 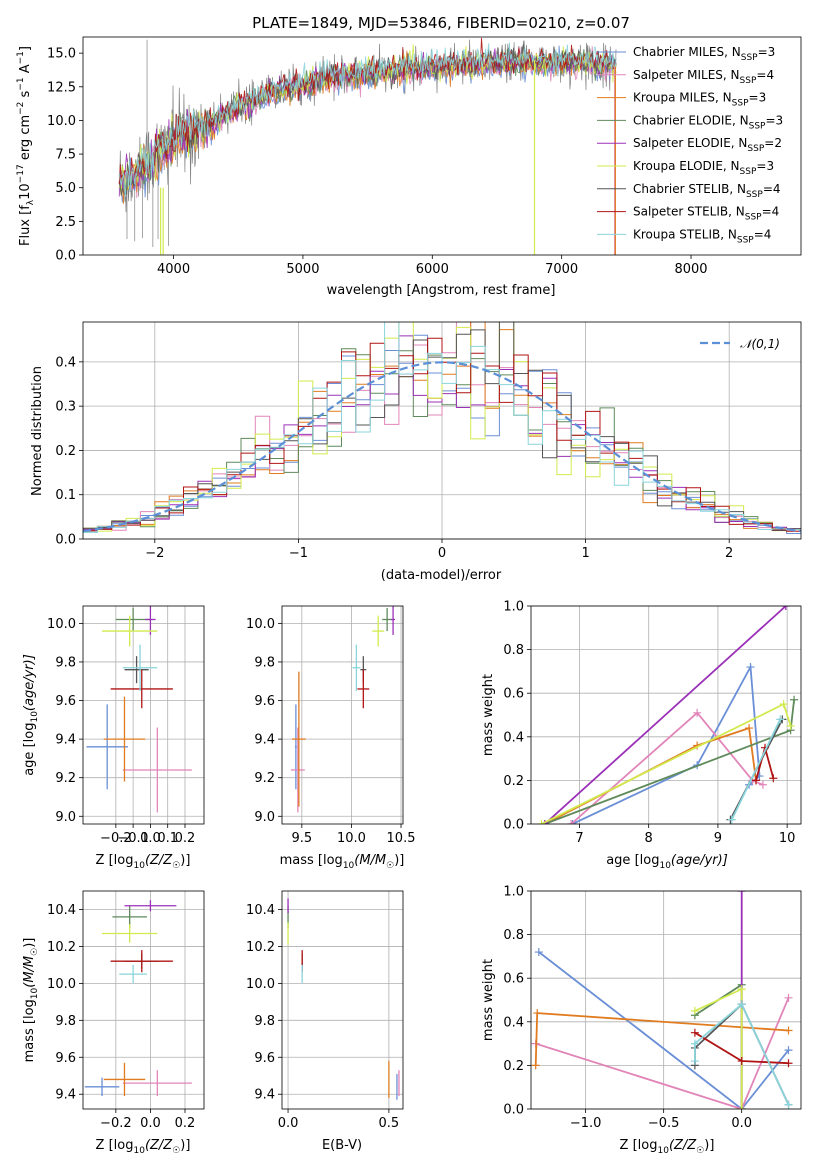 What do you see at coordinates (26, 146) in the screenshot?
I see `y-axis-label: Flux [fλ10−17 erg cm−2 s−1 A−1]` at bounding box center [26, 146].